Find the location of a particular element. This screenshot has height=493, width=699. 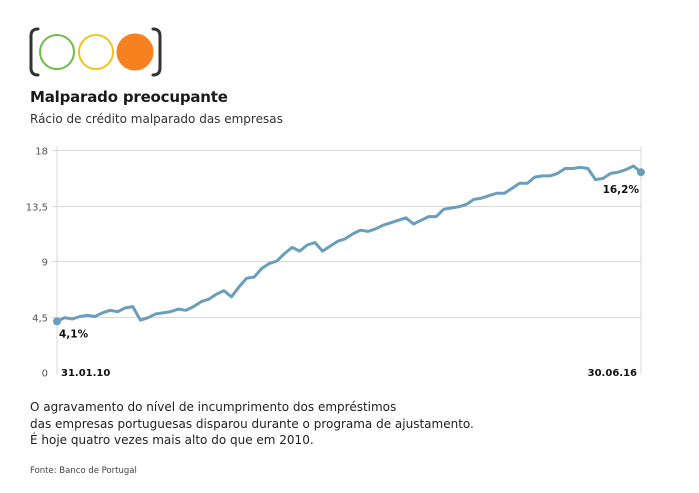

right-bracket-icon is located at coordinates (156, 52).